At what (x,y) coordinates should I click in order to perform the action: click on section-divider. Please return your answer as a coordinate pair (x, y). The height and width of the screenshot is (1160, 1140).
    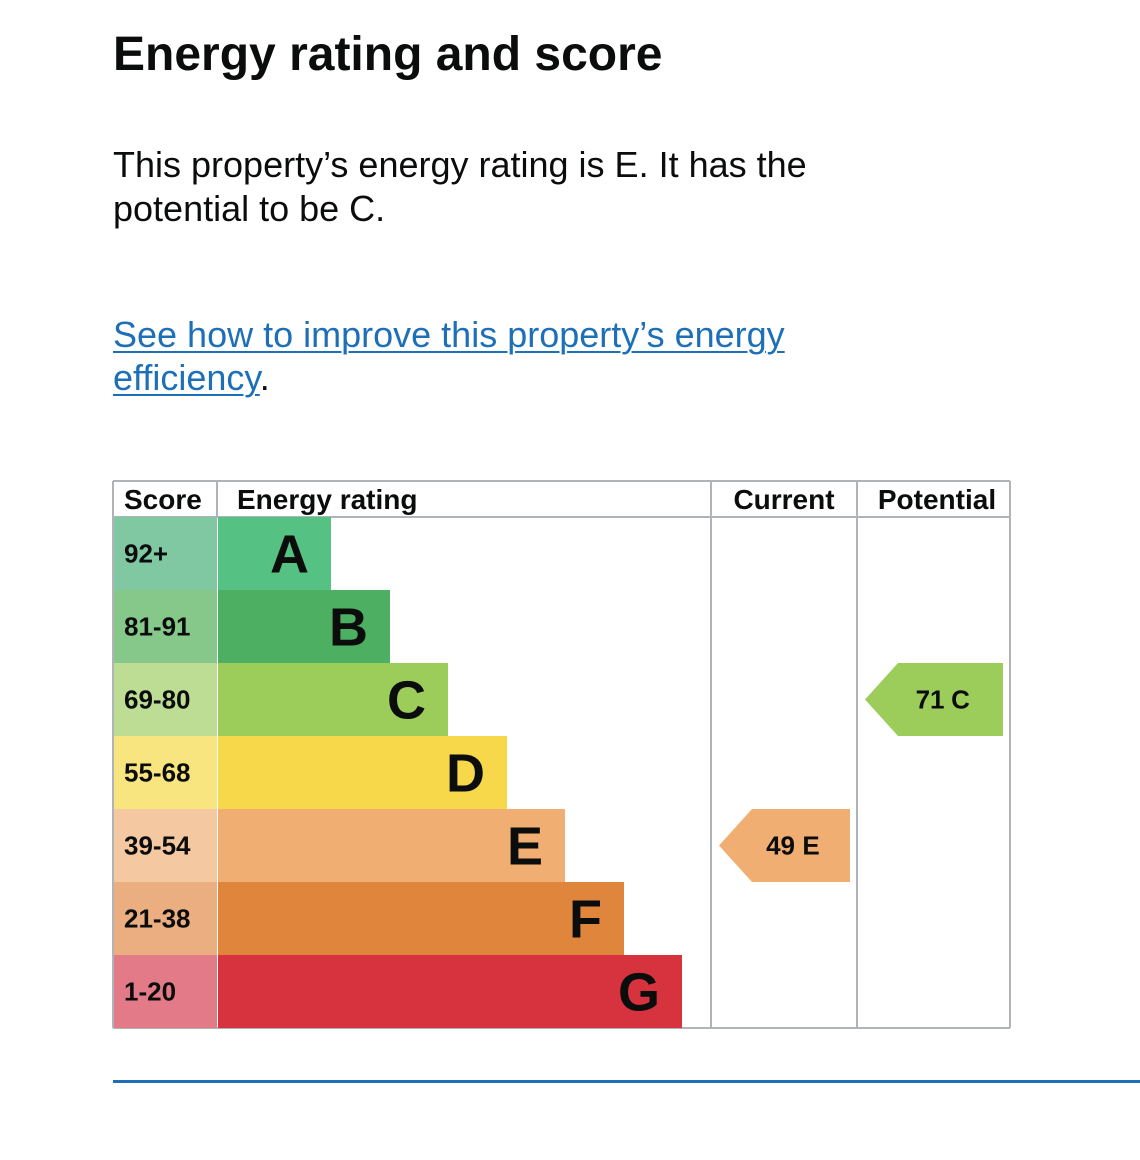
    Looking at the image, I should click on (626, 1081).